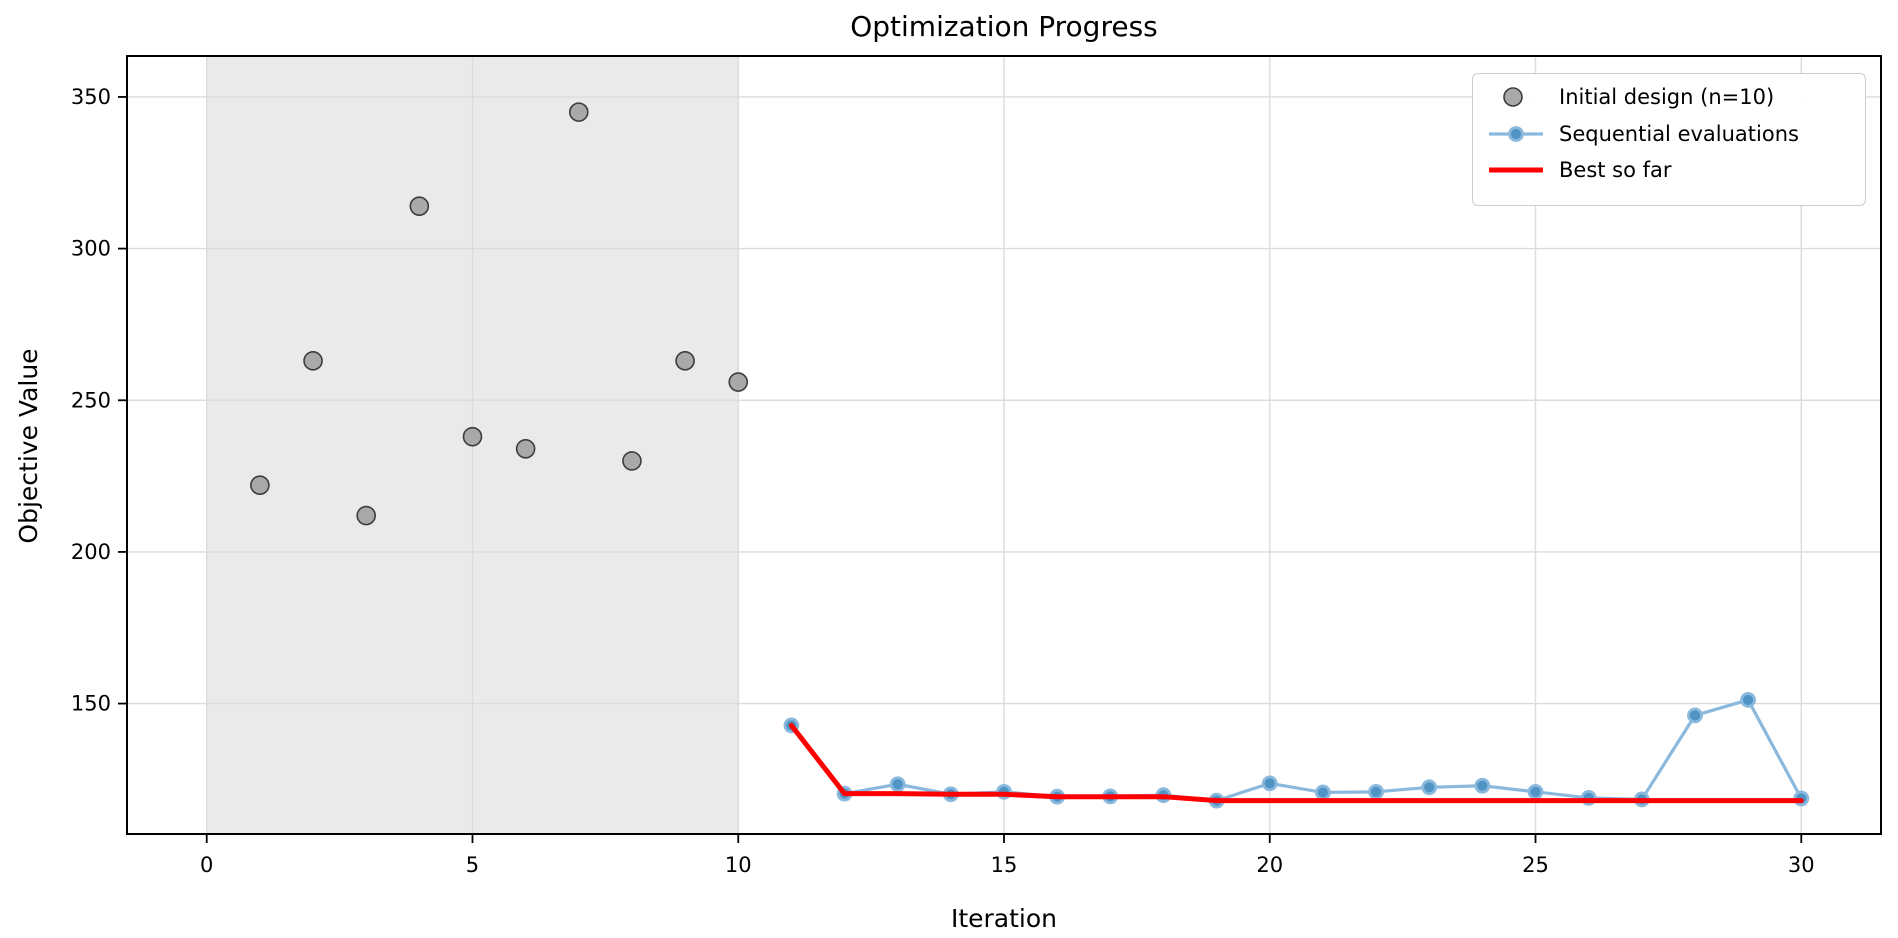  What do you see at coordinates (1679, 133) in the screenshot?
I see `legend-label: Sequential evaluations` at bounding box center [1679, 133].